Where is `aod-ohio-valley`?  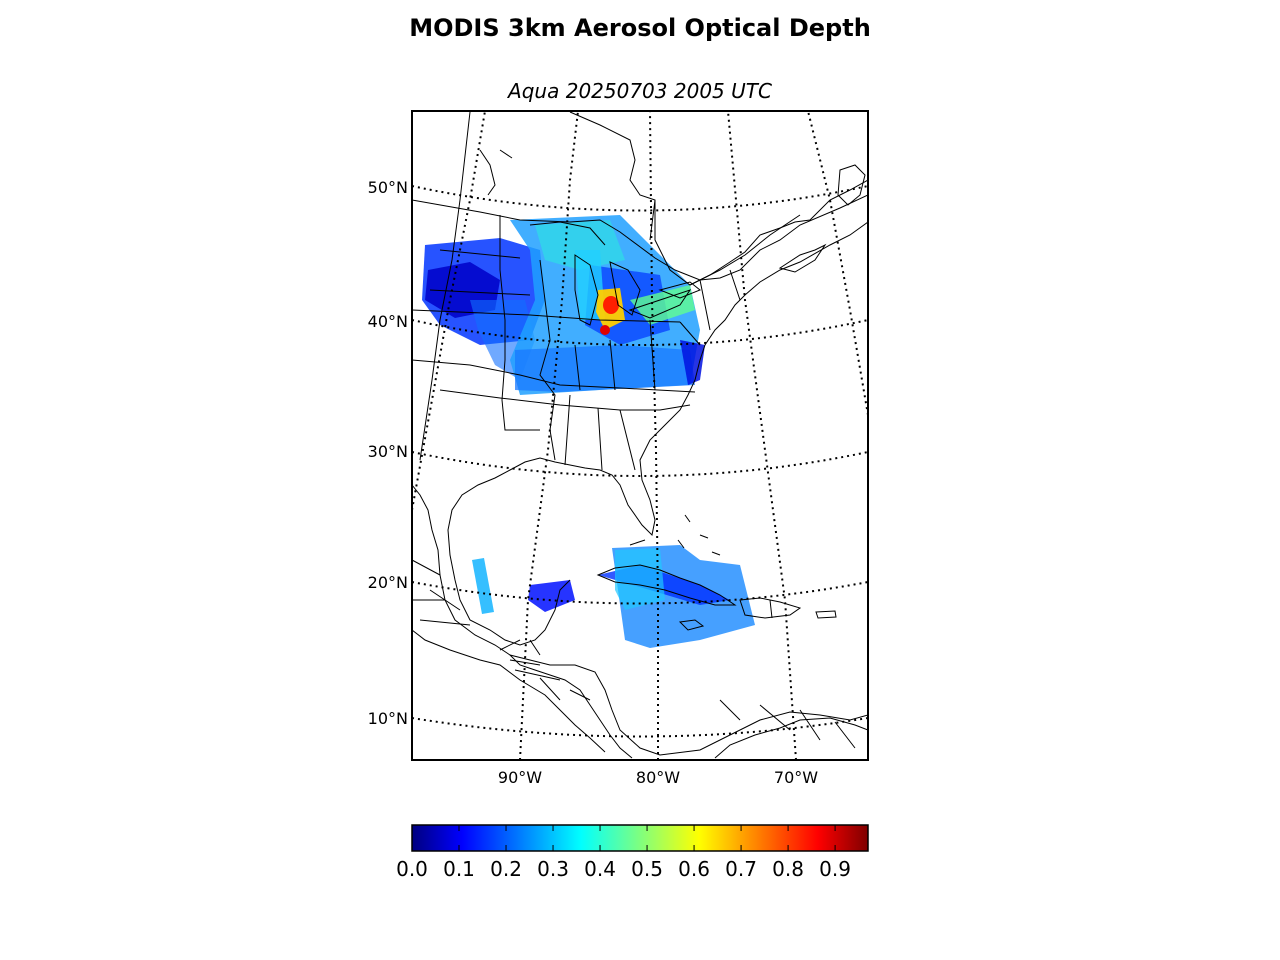 aod-ohio-valley is located at coordinates (605, 368).